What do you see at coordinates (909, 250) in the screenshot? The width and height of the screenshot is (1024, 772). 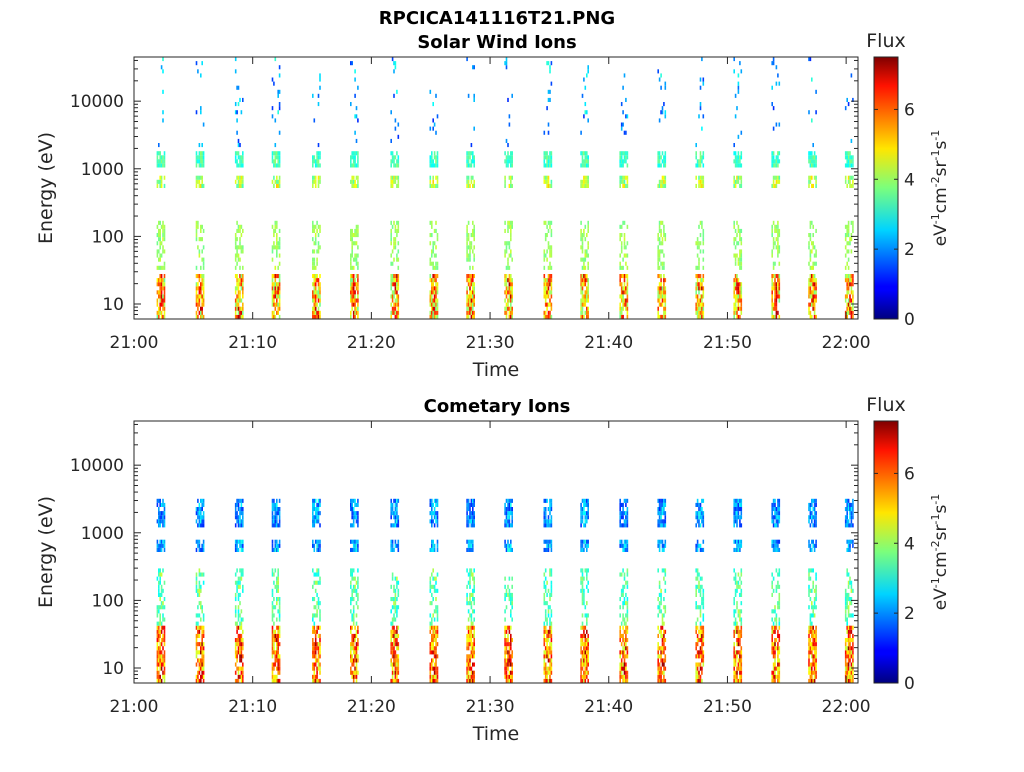 I see `colorbar-tick-label: 2` at bounding box center [909, 250].